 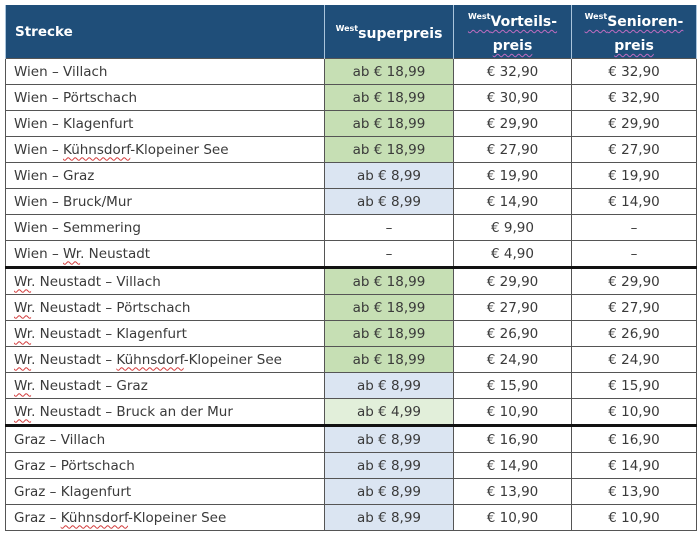 What do you see at coordinates (165, 438) in the screenshot?
I see `route-cell: Graz – Villach` at bounding box center [165, 438].